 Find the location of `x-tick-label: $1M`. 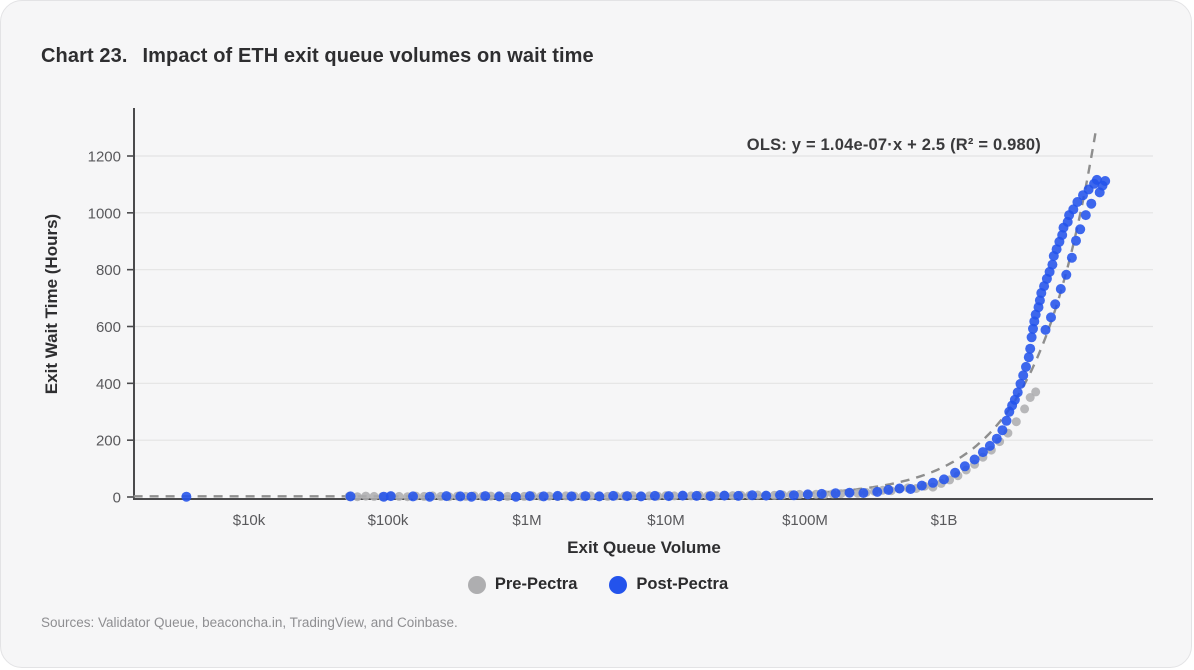

x-tick-label: $1M is located at coordinates (526, 520).